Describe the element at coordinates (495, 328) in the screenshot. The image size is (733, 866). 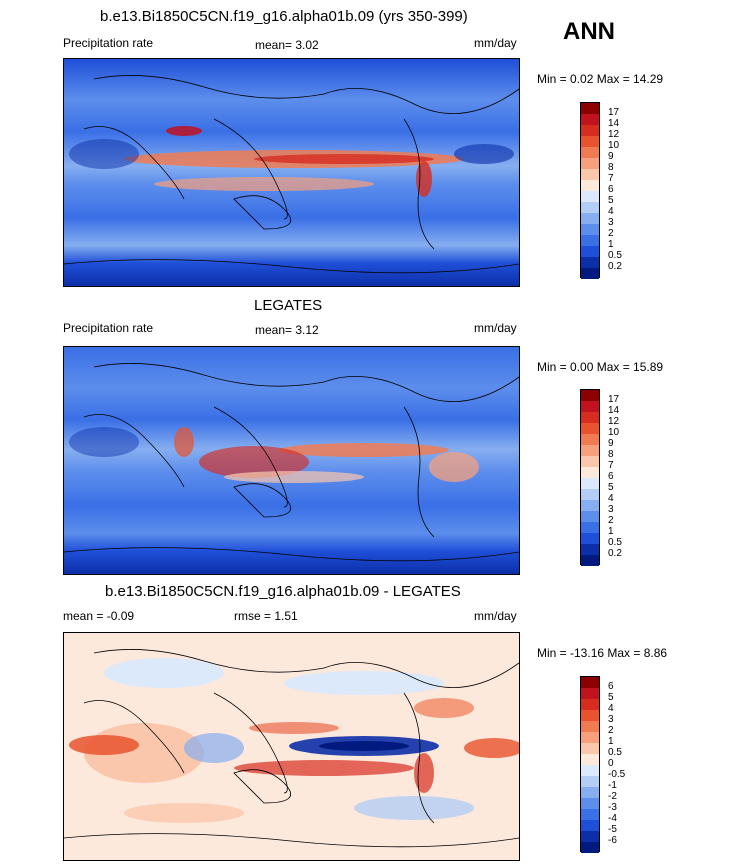
I see `panel2-units: mm/day` at that location.